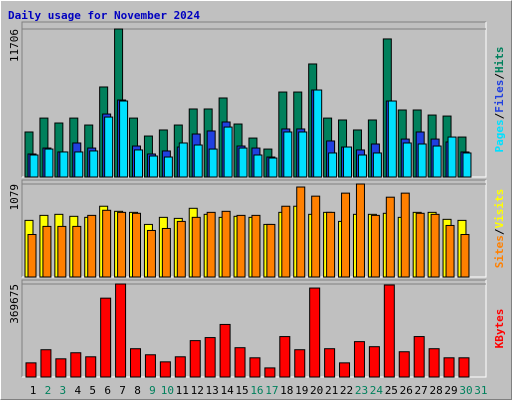 The image size is (512, 400). What do you see at coordinates (33, 390) in the screenshot?
I see `x-tick-label: 1` at bounding box center [33, 390].